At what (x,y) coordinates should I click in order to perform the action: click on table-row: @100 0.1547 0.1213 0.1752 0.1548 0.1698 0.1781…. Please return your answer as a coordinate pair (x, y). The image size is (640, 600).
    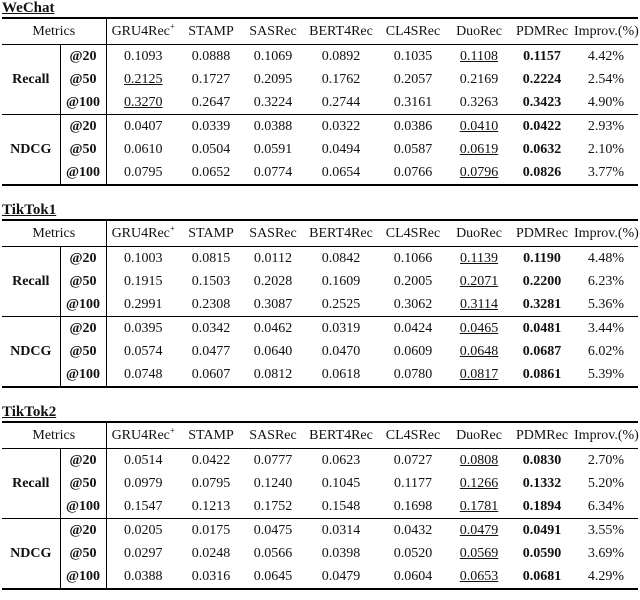
    Looking at the image, I should click on (320, 507).